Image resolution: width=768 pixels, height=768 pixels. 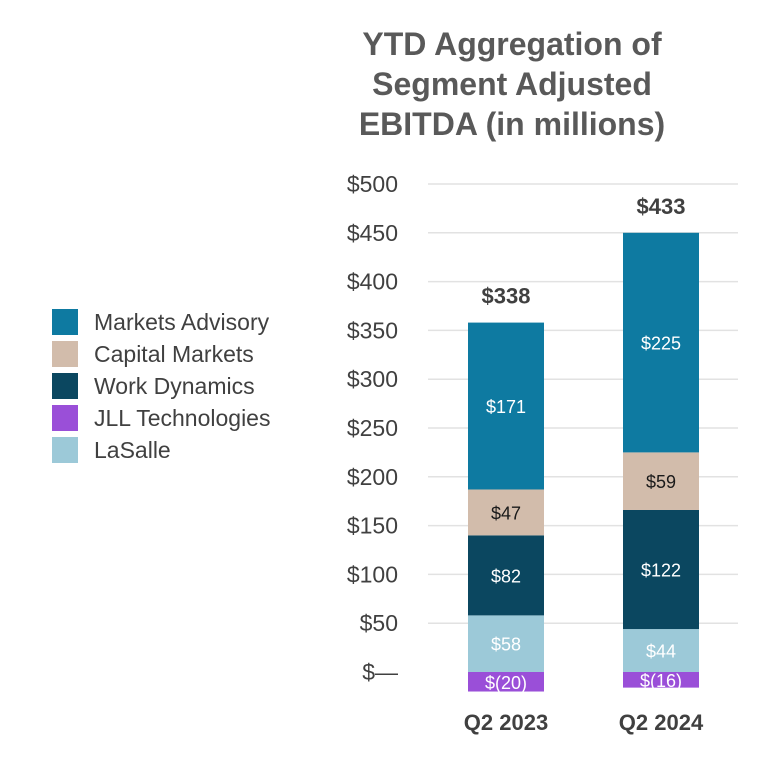 I want to click on y-tick-label: $300, so click(x=372, y=379).